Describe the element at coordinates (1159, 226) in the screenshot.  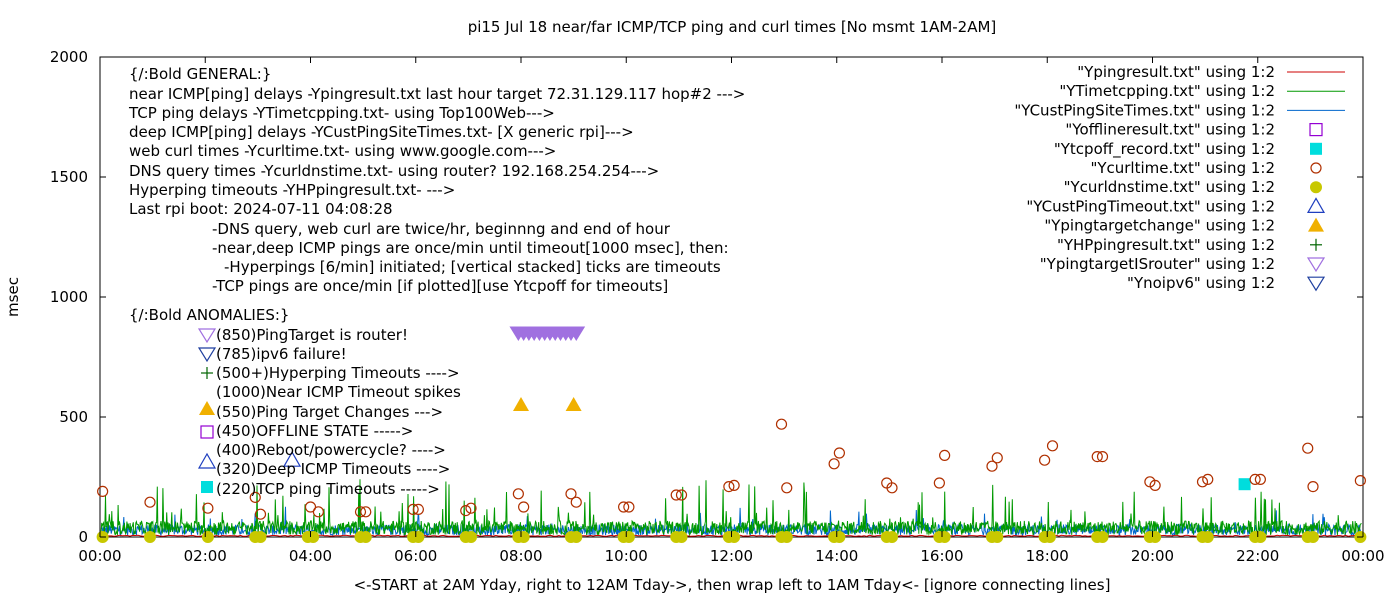
I see `legend-entry-label: "Ypingtargetchange" using 1:2` at that location.